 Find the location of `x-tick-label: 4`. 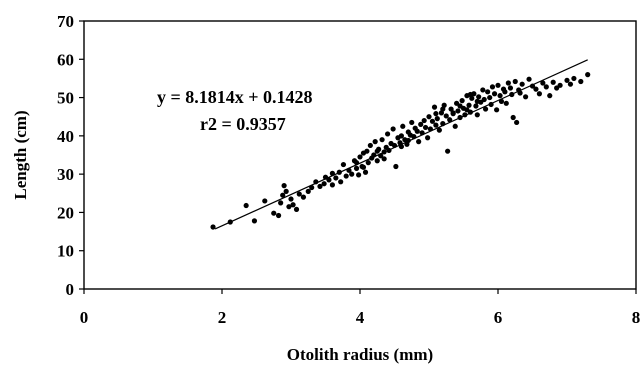

x-tick-label: 4 is located at coordinates (360, 317).